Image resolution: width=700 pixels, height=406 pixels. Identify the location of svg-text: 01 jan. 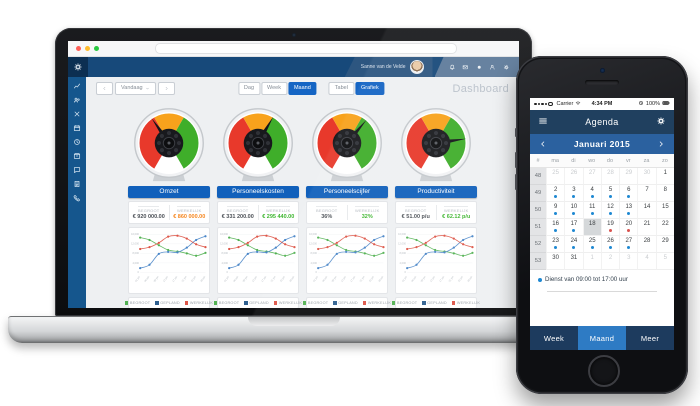
(316, 279).